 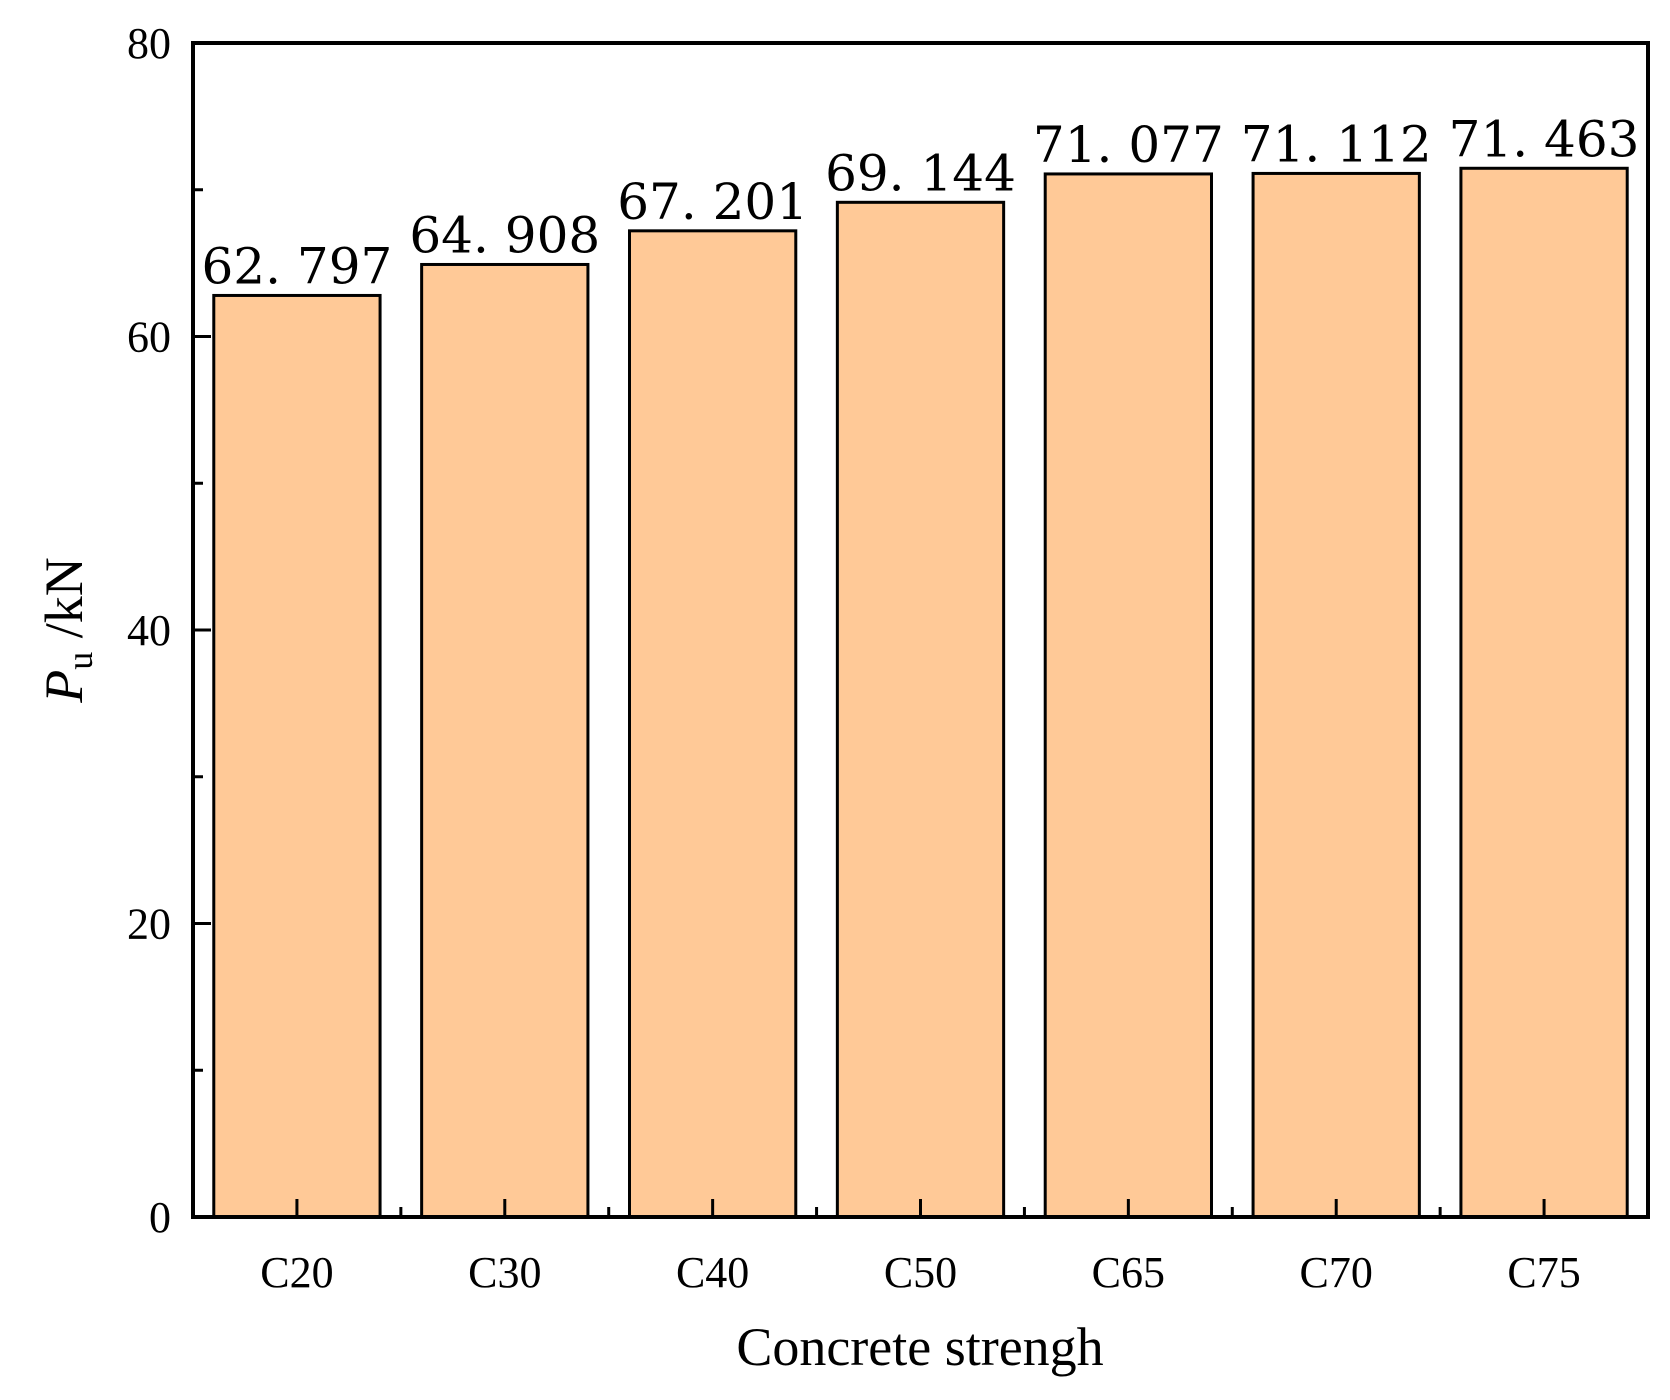 What do you see at coordinates (712, 202) in the screenshot?
I see `data-label-c40: 67. 201` at bounding box center [712, 202].